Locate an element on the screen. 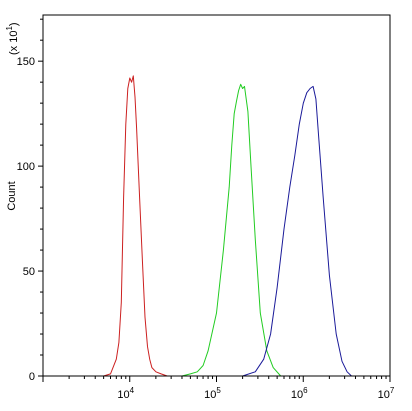  y-tick-label: 150 is located at coordinates (26, 62).